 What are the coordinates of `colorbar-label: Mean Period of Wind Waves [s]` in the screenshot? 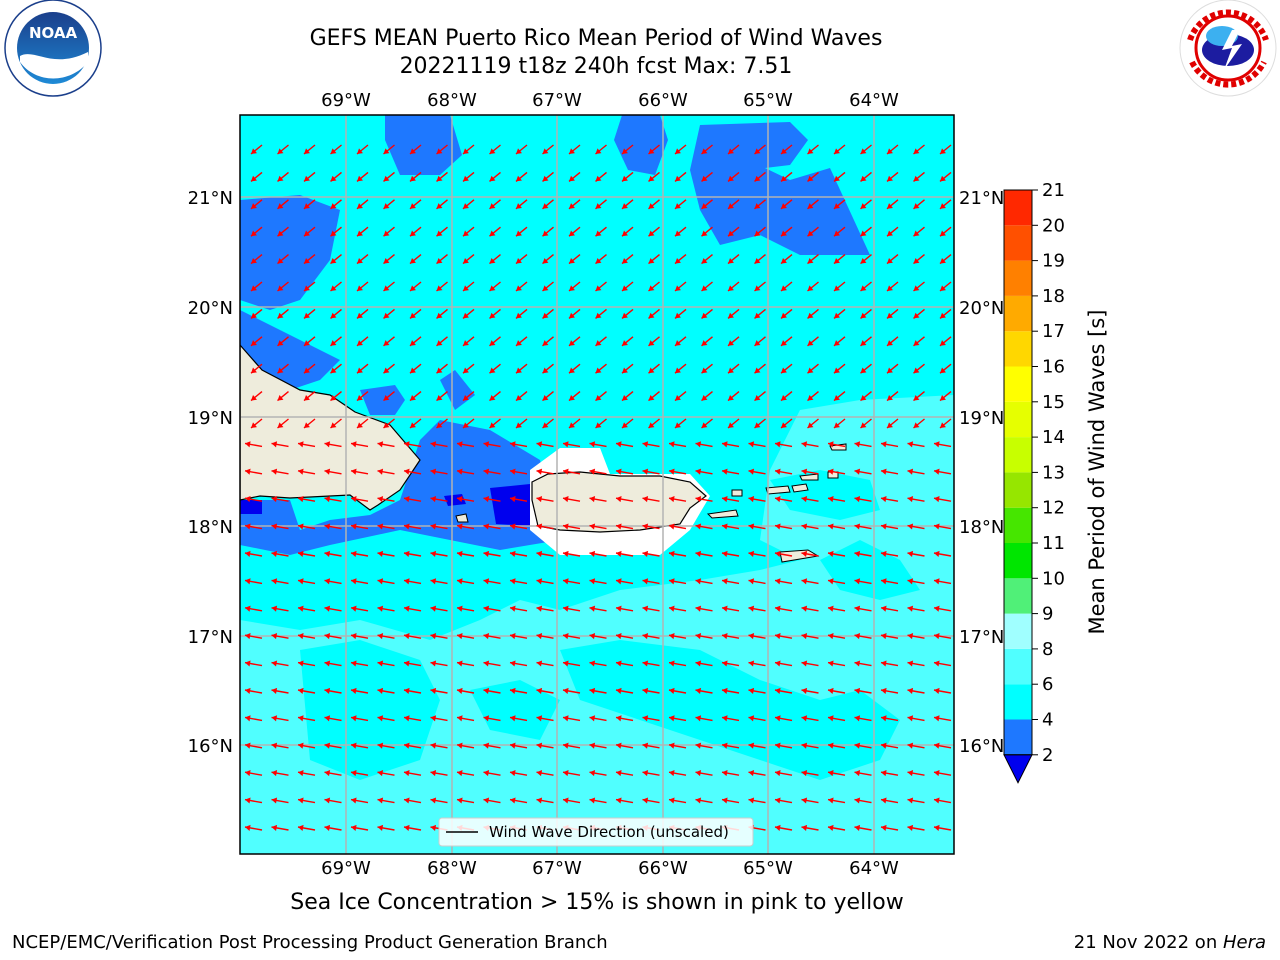 It's located at (1097, 472).